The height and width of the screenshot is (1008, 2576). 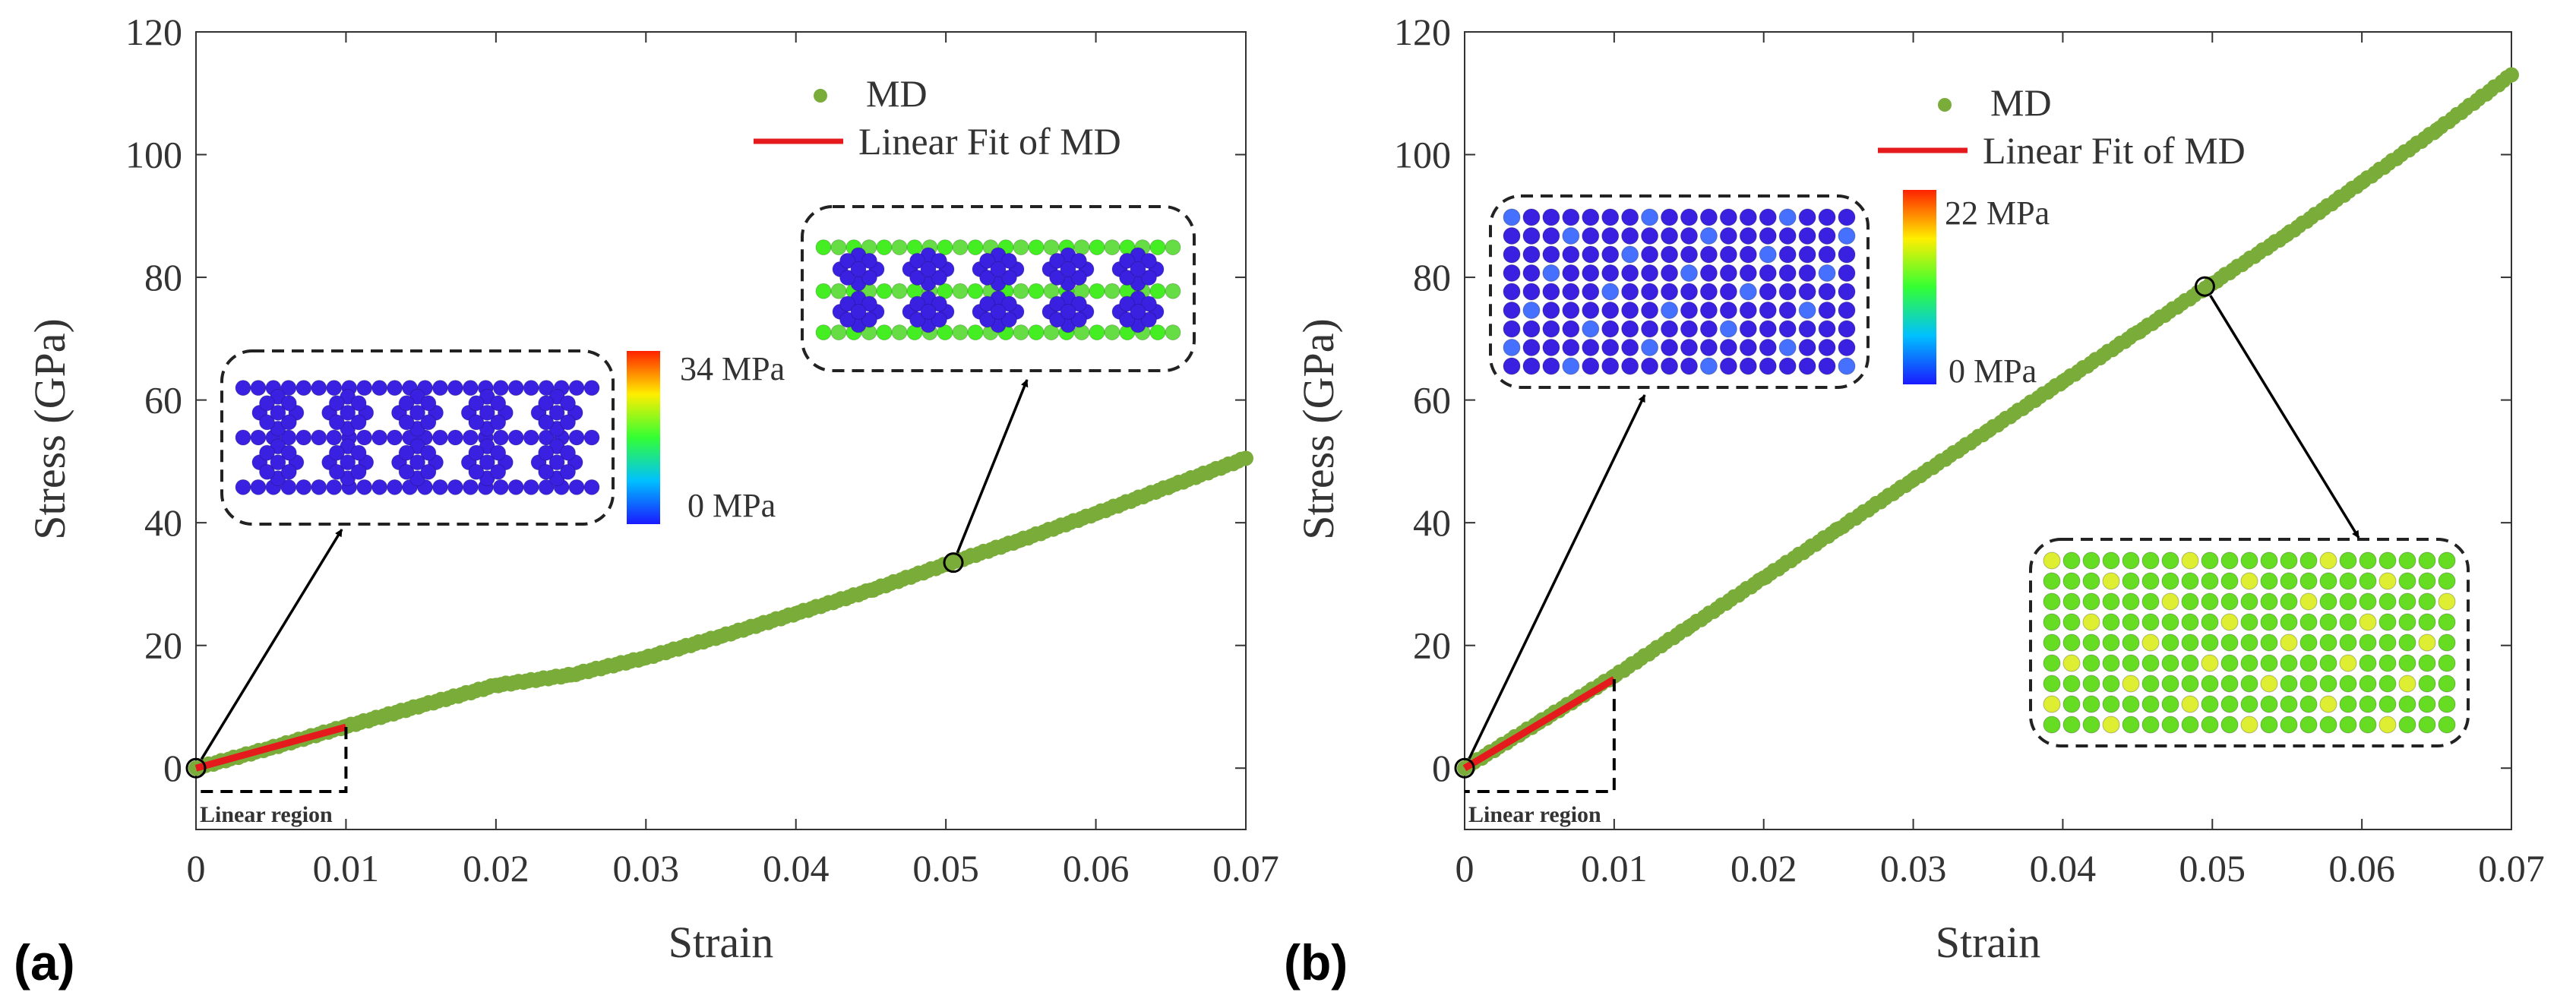 I want to click on colorbar-min-label: 0 MPa, so click(x=731, y=506).